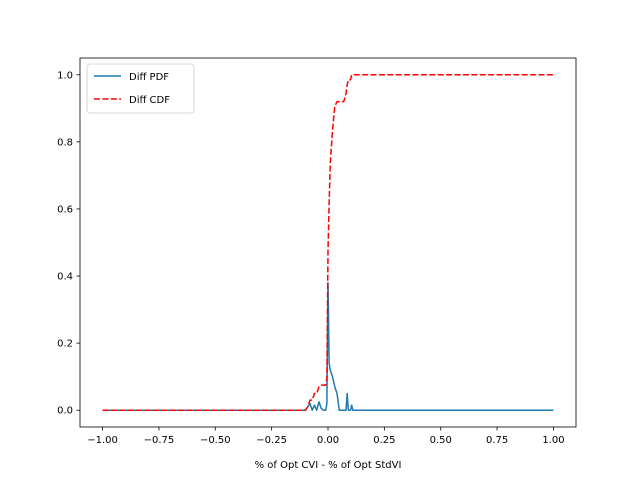  What do you see at coordinates (271, 440) in the screenshot?
I see `x-tick-label: −0.25` at bounding box center [271, 440].